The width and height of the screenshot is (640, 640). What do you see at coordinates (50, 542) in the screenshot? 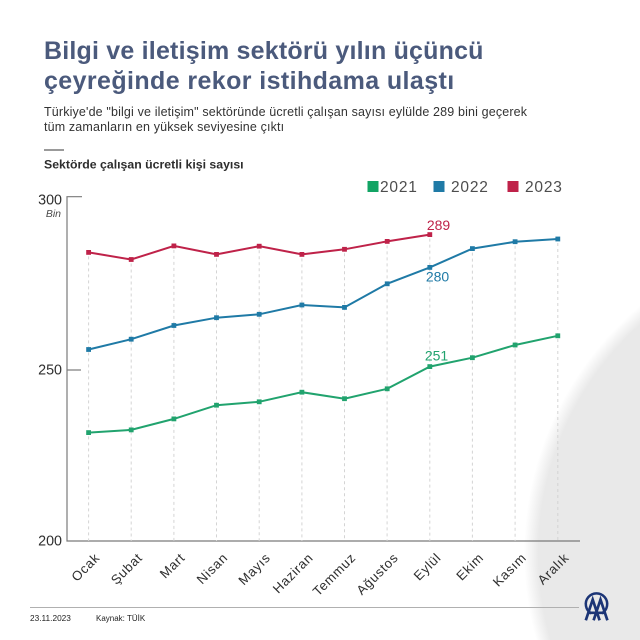
I see `svg-text: 200` at bounding box center [50, 542].